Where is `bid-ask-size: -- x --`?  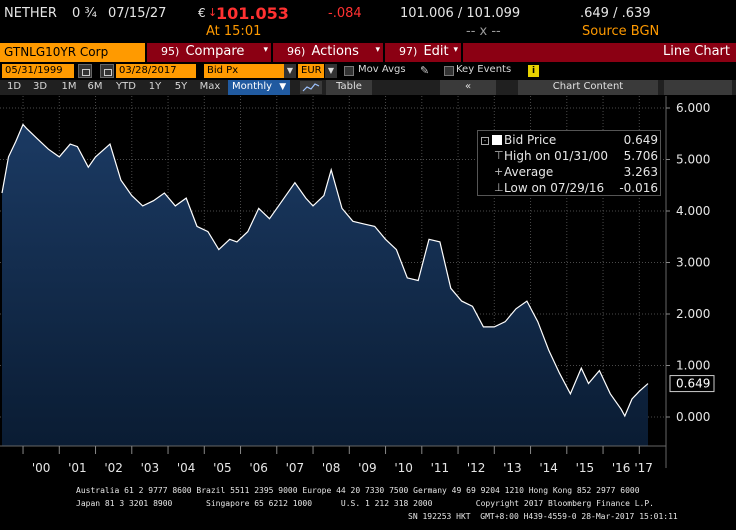 bid-ask-size: -- x -- is located at coordinates (483, 31).